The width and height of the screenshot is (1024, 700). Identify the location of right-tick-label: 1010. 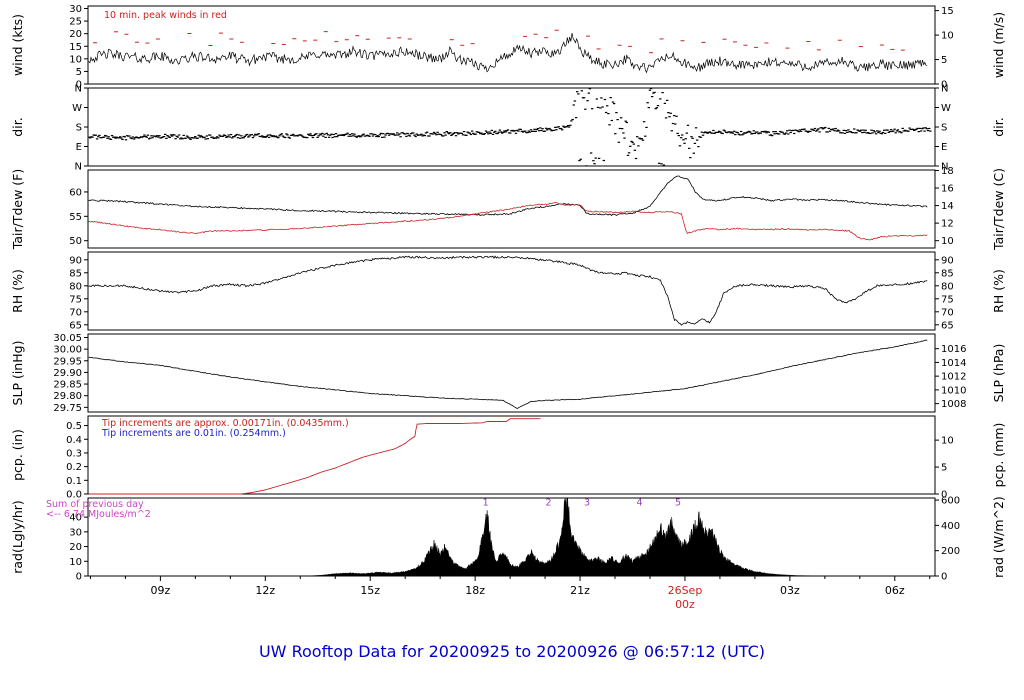
(953, 390).